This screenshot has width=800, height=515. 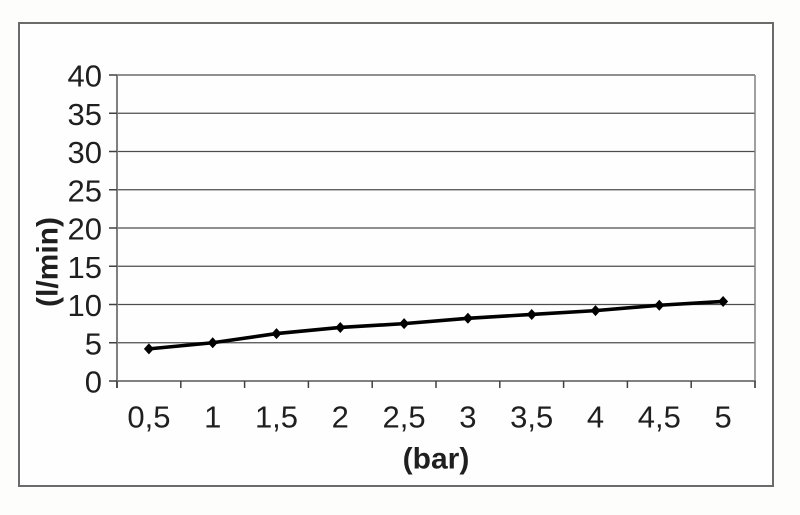 What do you see at coordinates (467, 417) in the screenshot?
I see `x-tick-label: 3` at bounding box center [467, 417].